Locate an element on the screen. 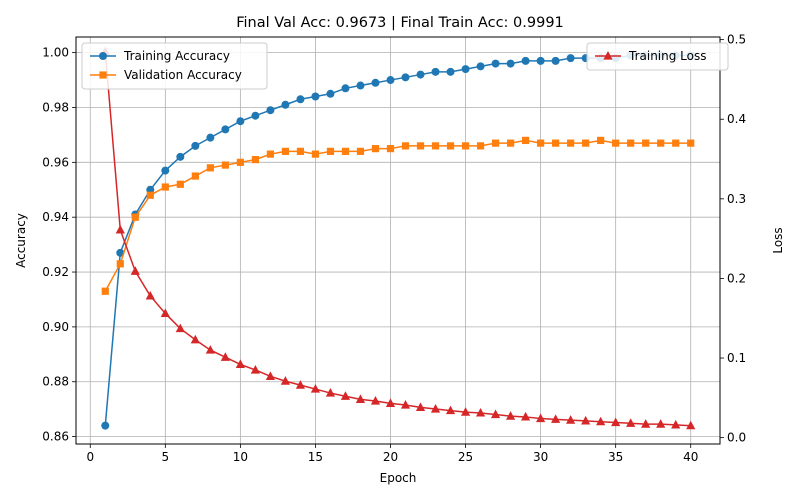 The width and height of the screenshot is (800, 500). y-left-tick-label: 0.98 is located at coordinates (55, 107).